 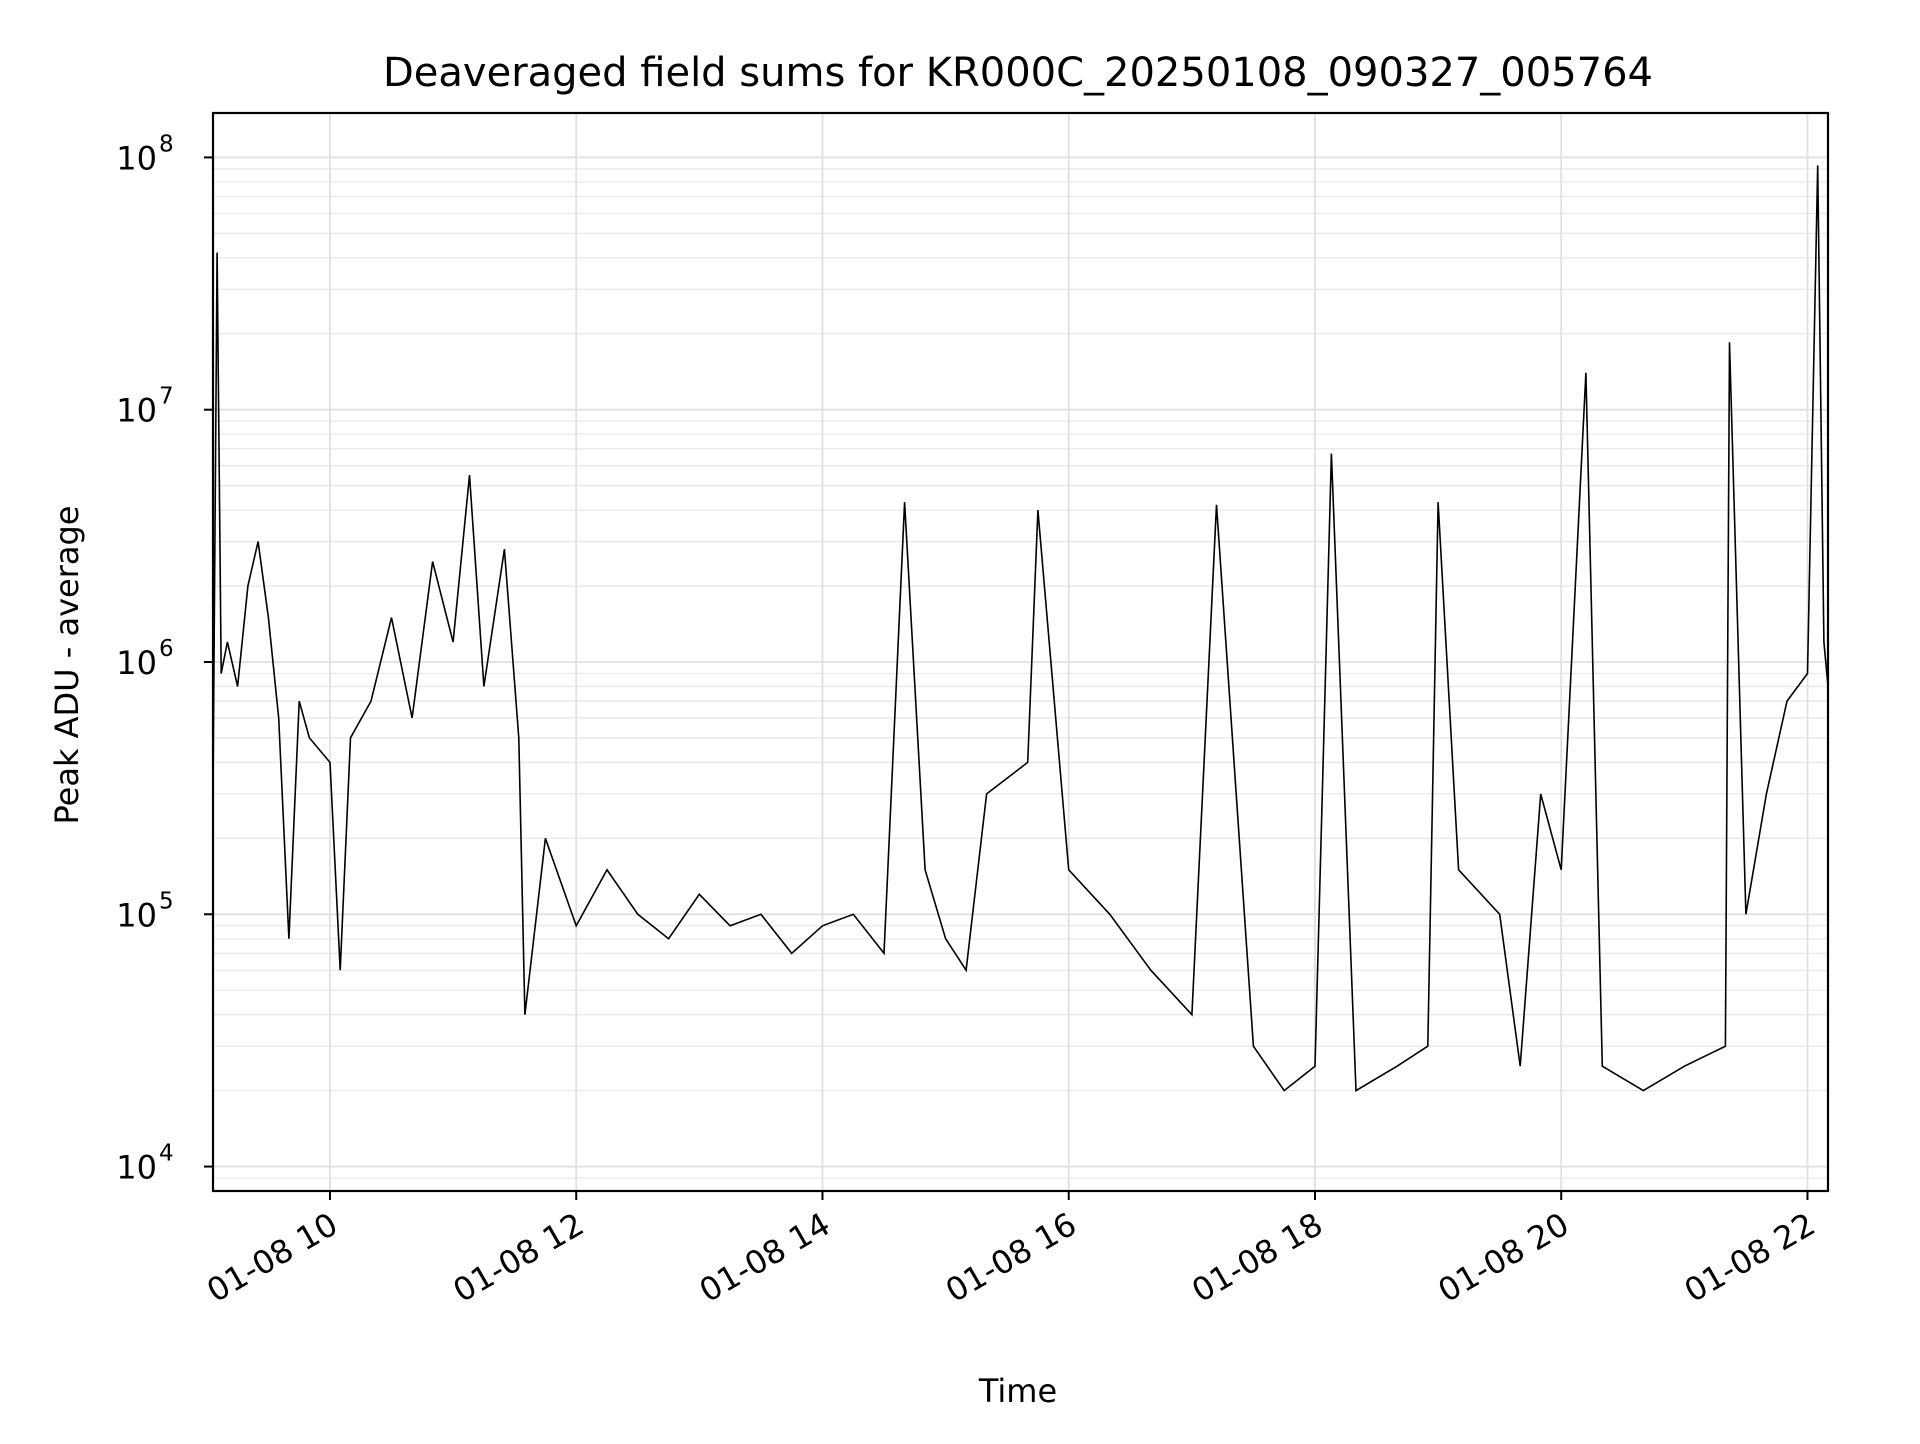 I want to click on y-tick-exponent: 8, so click(x=166, y=144).